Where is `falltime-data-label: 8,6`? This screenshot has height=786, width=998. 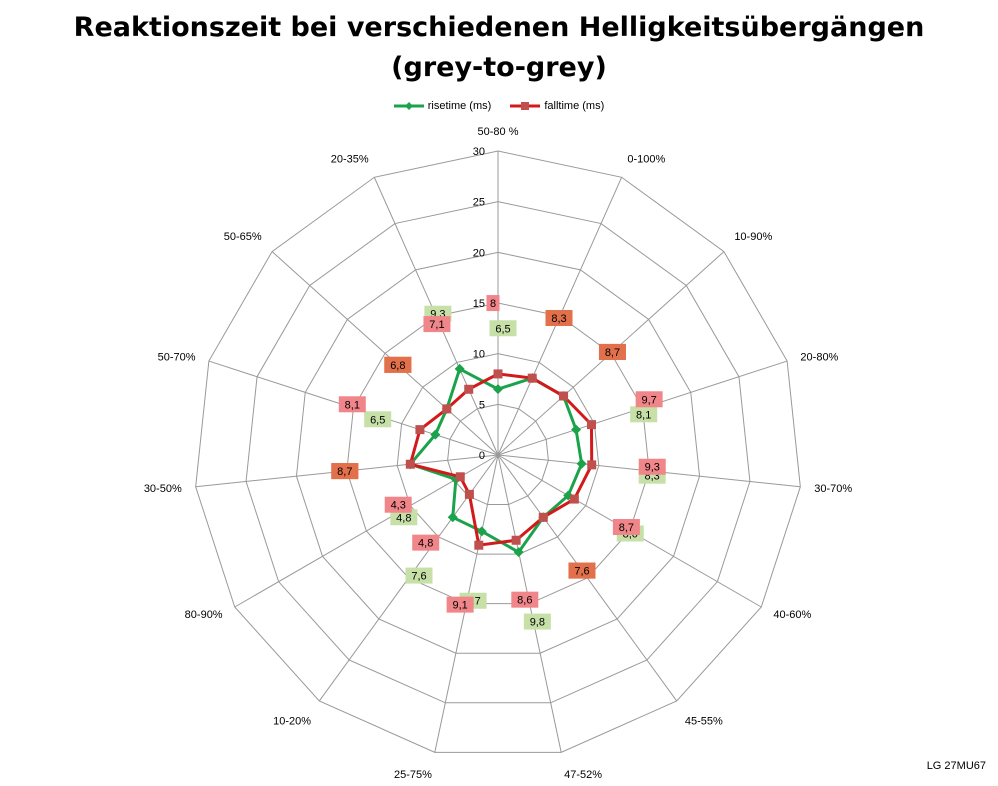
falltime-data-label: 8,6 is located at coordinates (524, 601).